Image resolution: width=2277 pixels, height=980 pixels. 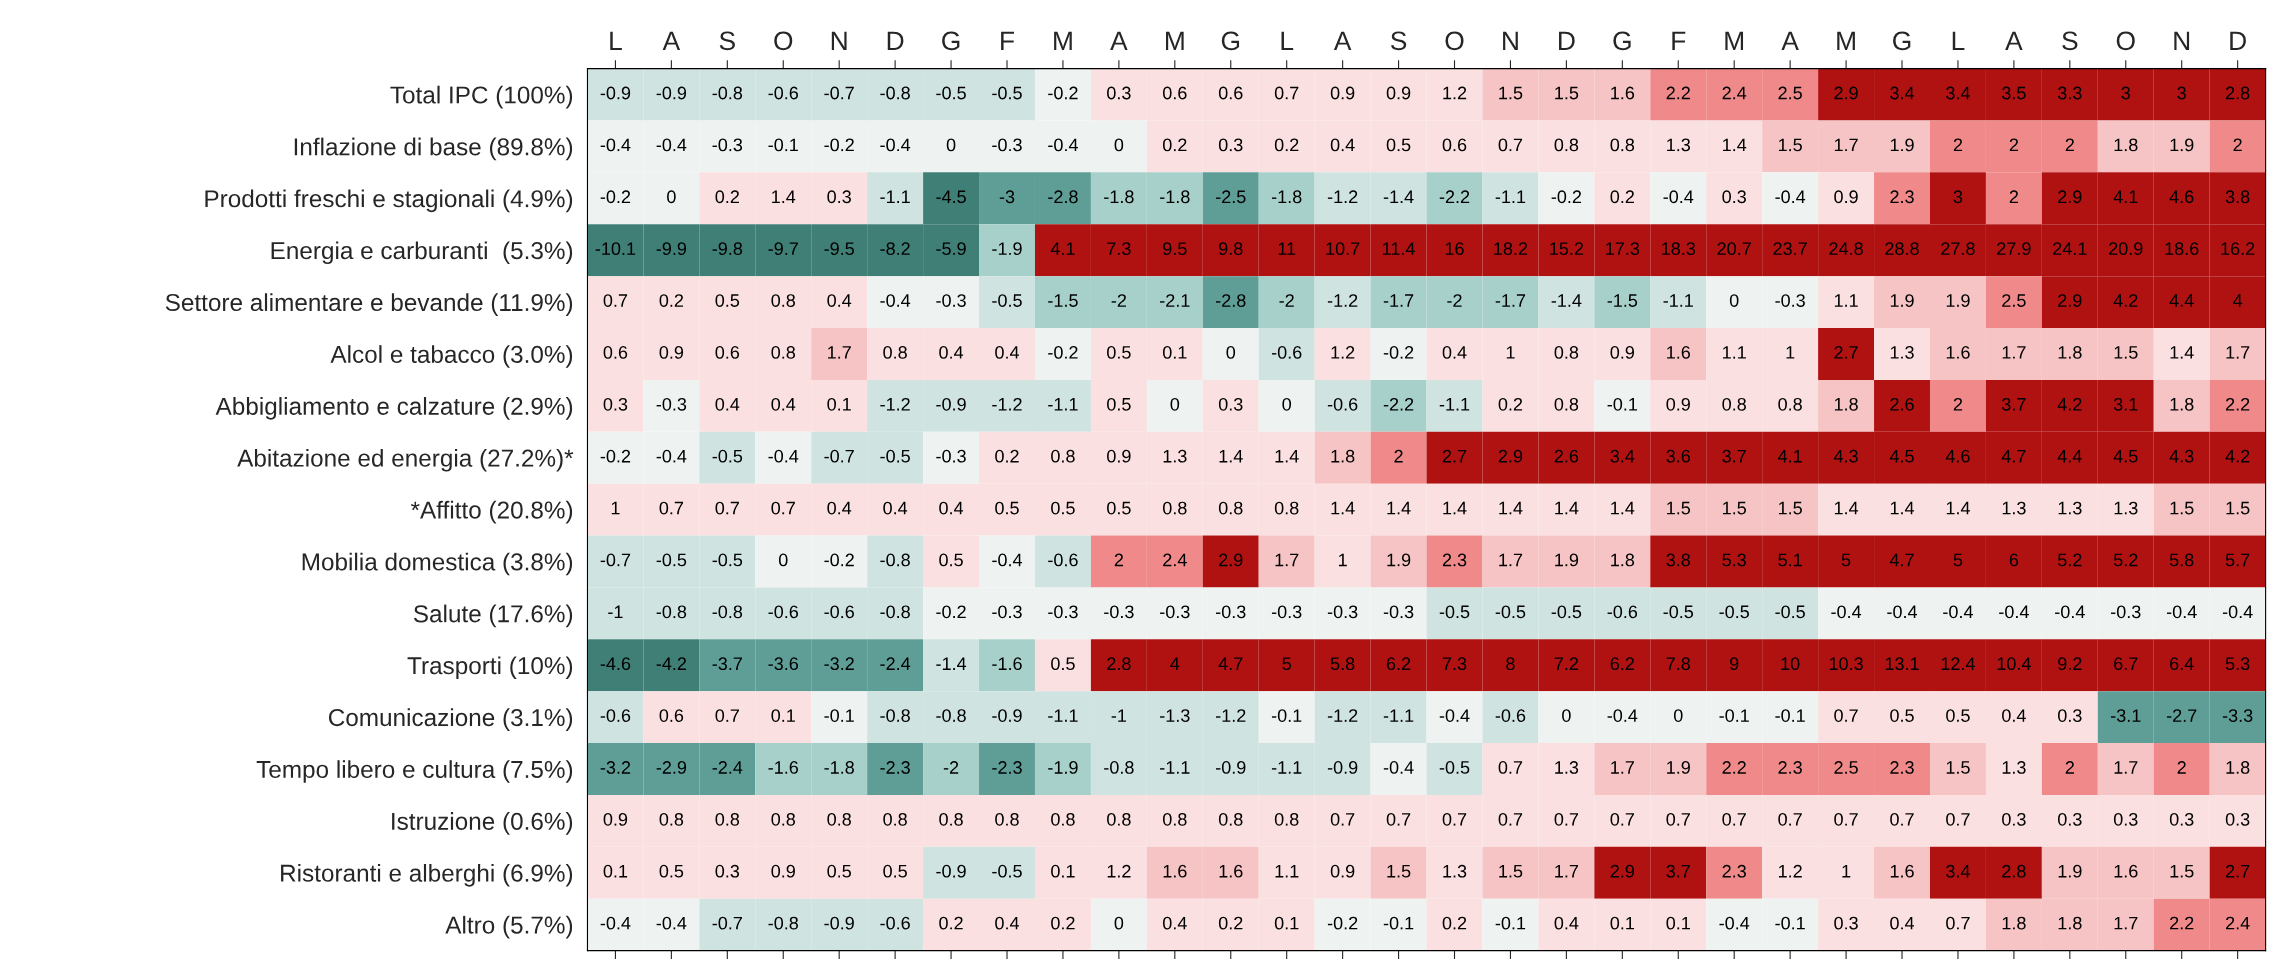 What do you see at coordinates (2014, 664) in the screenshot?
I see `data-label: 10.4` at bounding box center [2014, 664].